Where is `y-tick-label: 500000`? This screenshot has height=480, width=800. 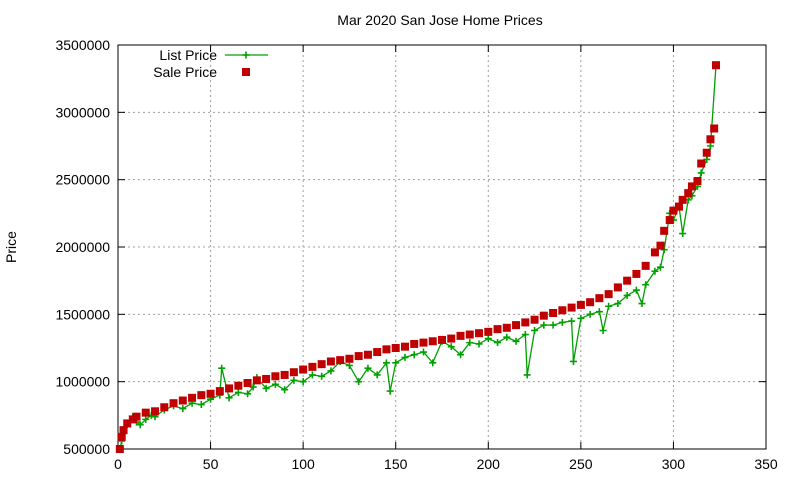 y-tick-label: 500000 is located at coordinates (86, 449).